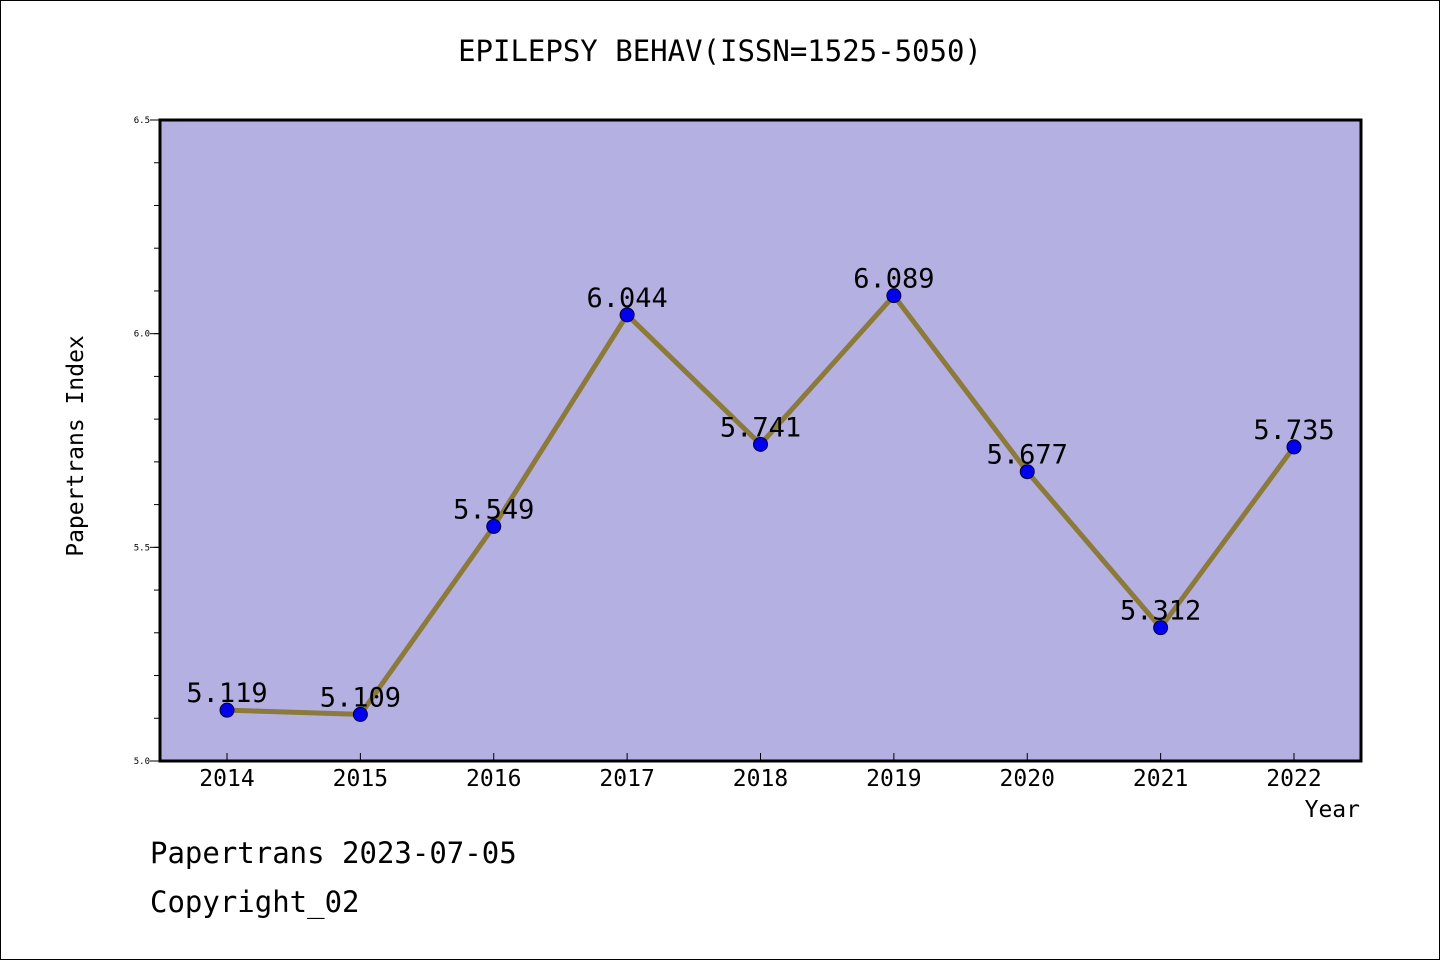 The width and height of the screenshot is (1440, 960). I want to click on data-label: 5.312, so click(1160, 611).